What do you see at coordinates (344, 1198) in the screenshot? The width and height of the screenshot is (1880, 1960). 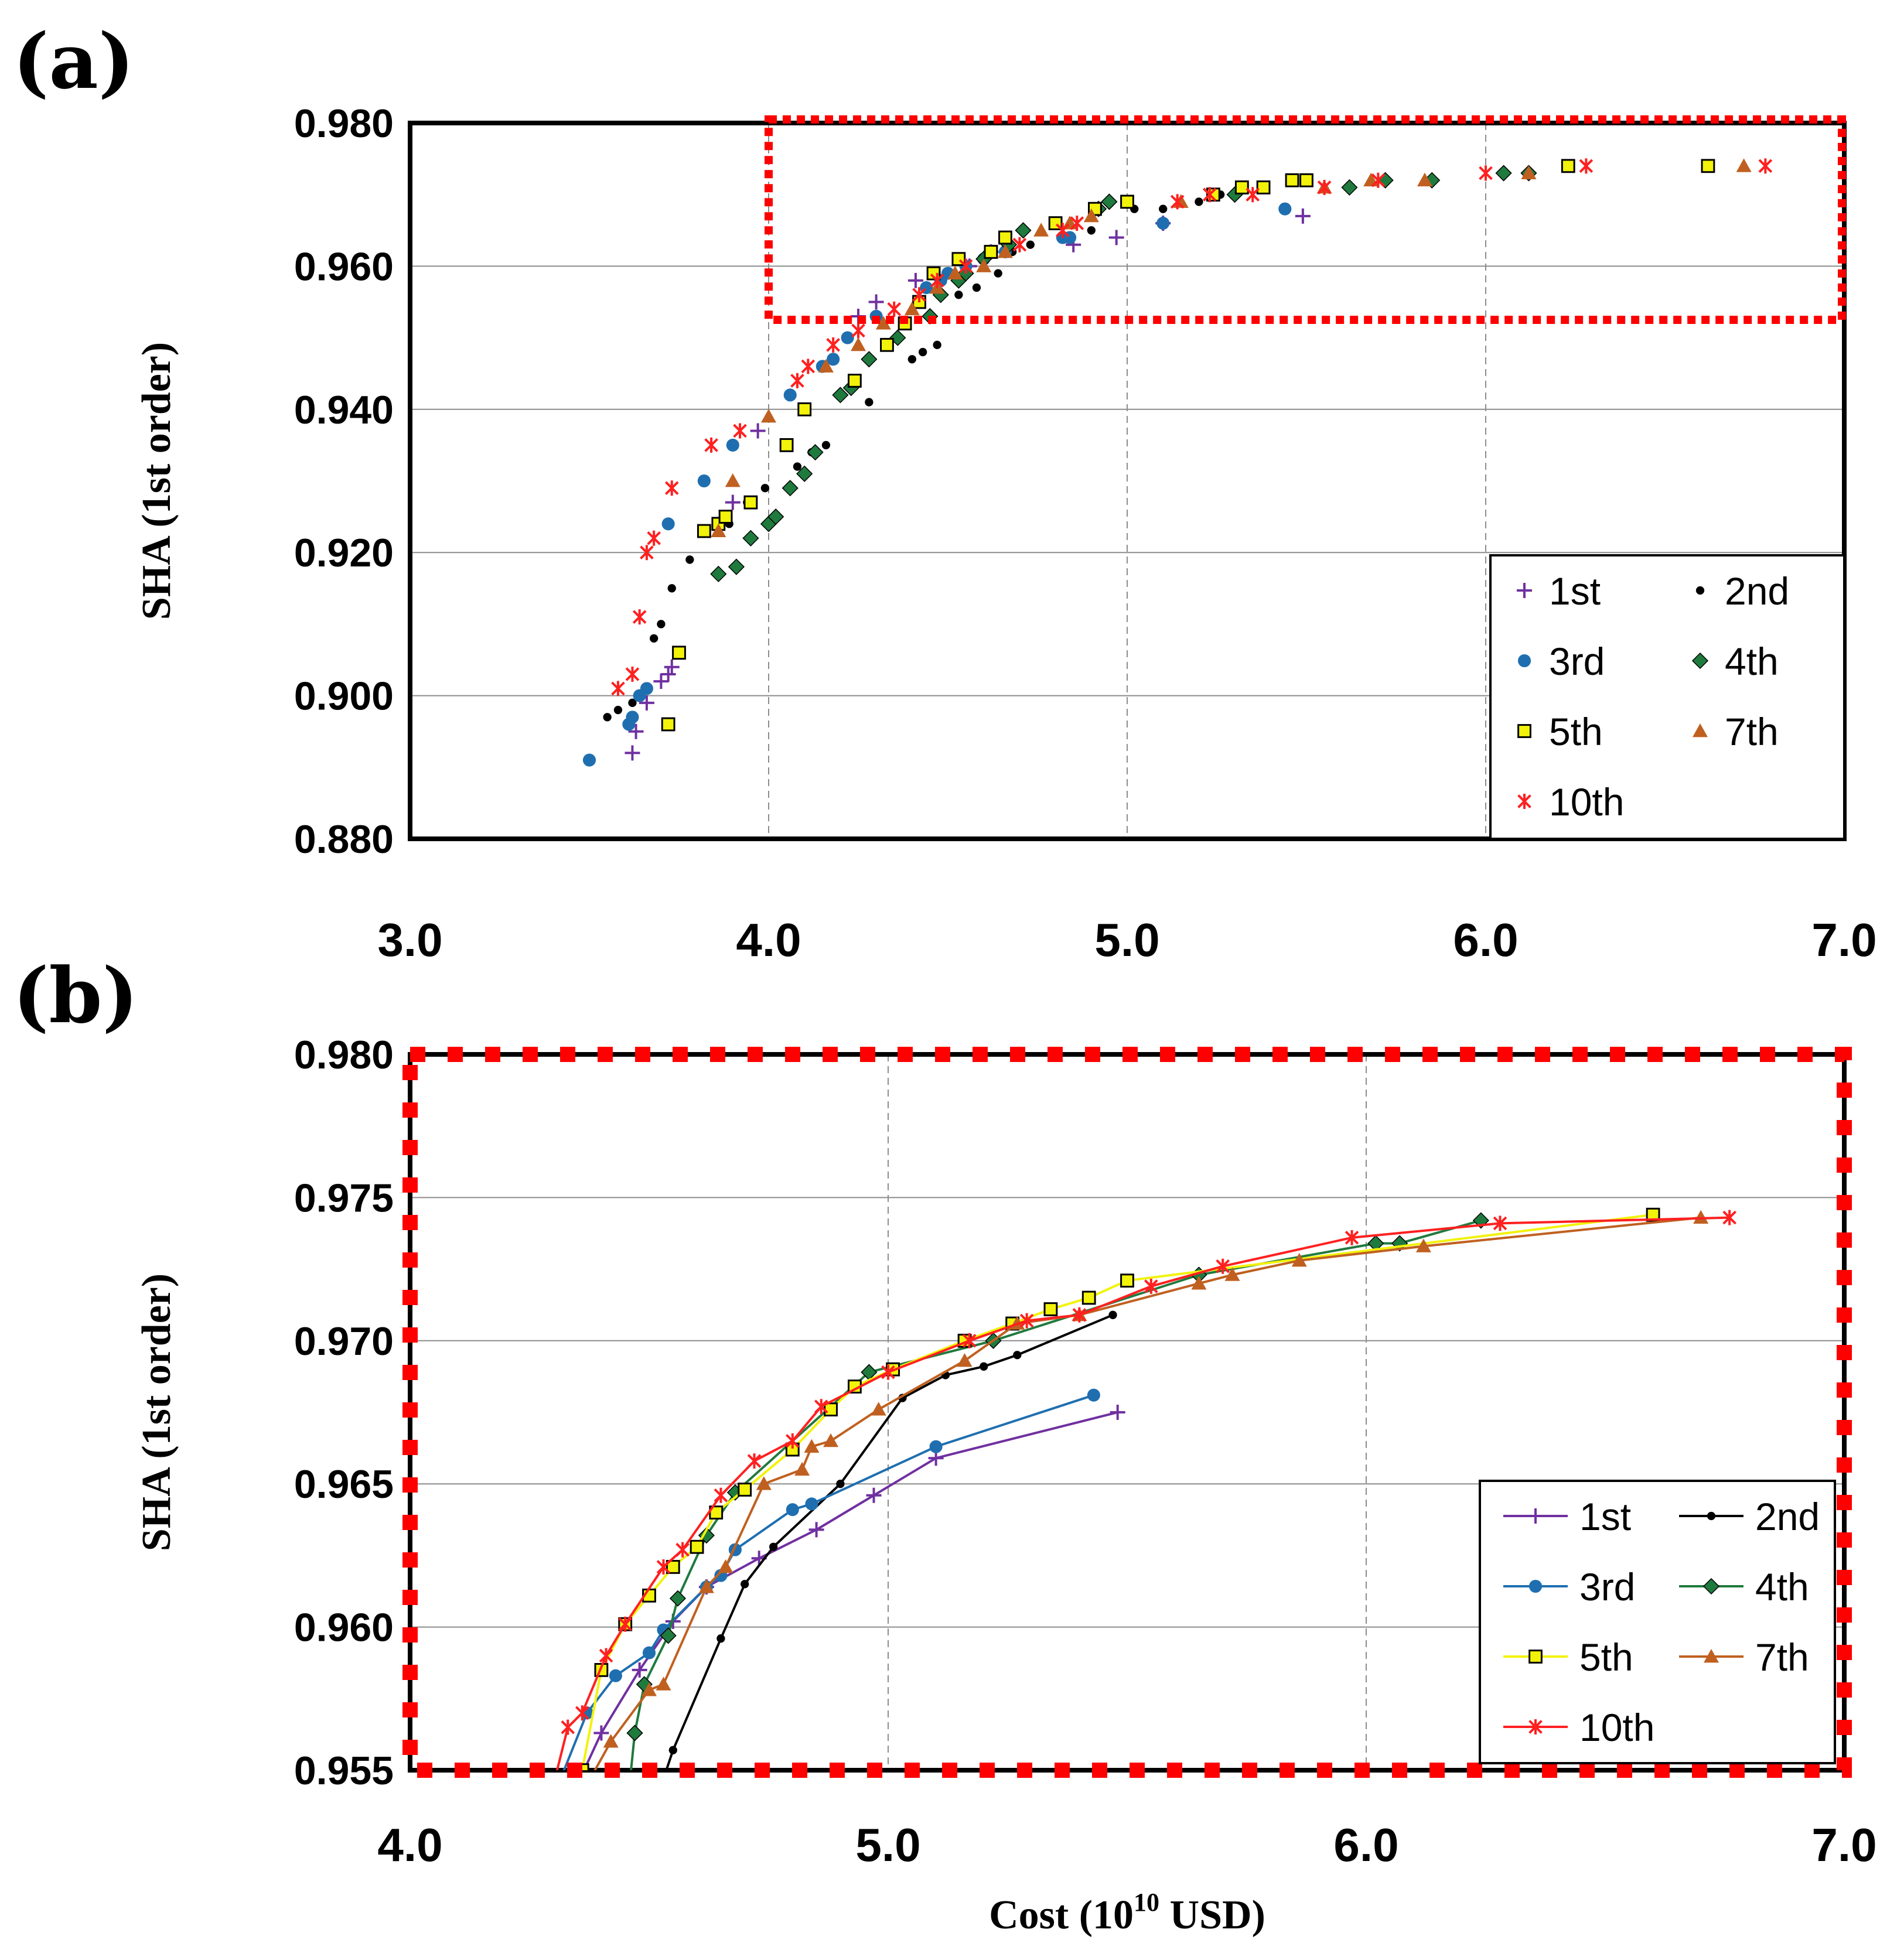 I see `y-tick-label: 0.975` at bounding box center [344, 1198].